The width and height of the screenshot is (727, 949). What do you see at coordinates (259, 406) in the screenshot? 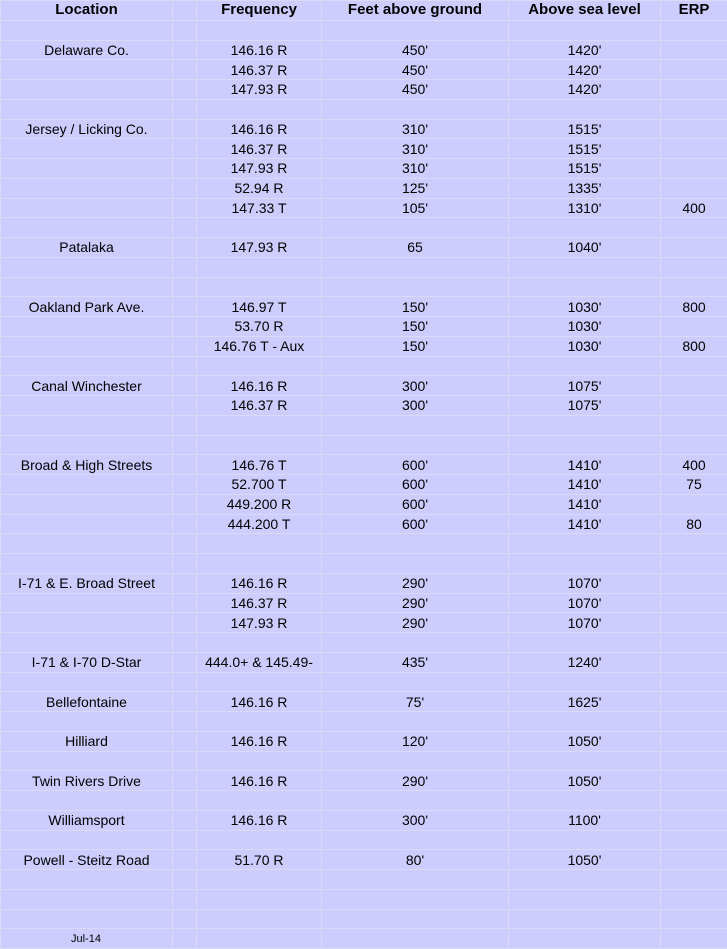
I see `cell-frequency: 146.37 R` at bounding box center [259, 406].